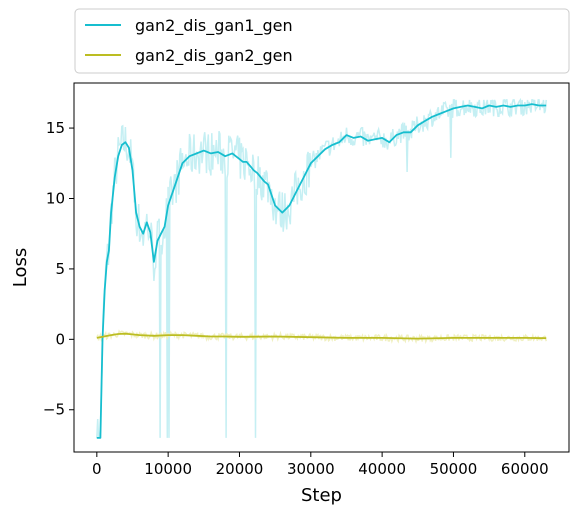 The image size is (583, 516). What do you see at coordinates (321, 495) in the screenshot?
I see `x-axis-label: Step` at bounding box center [321, 495].